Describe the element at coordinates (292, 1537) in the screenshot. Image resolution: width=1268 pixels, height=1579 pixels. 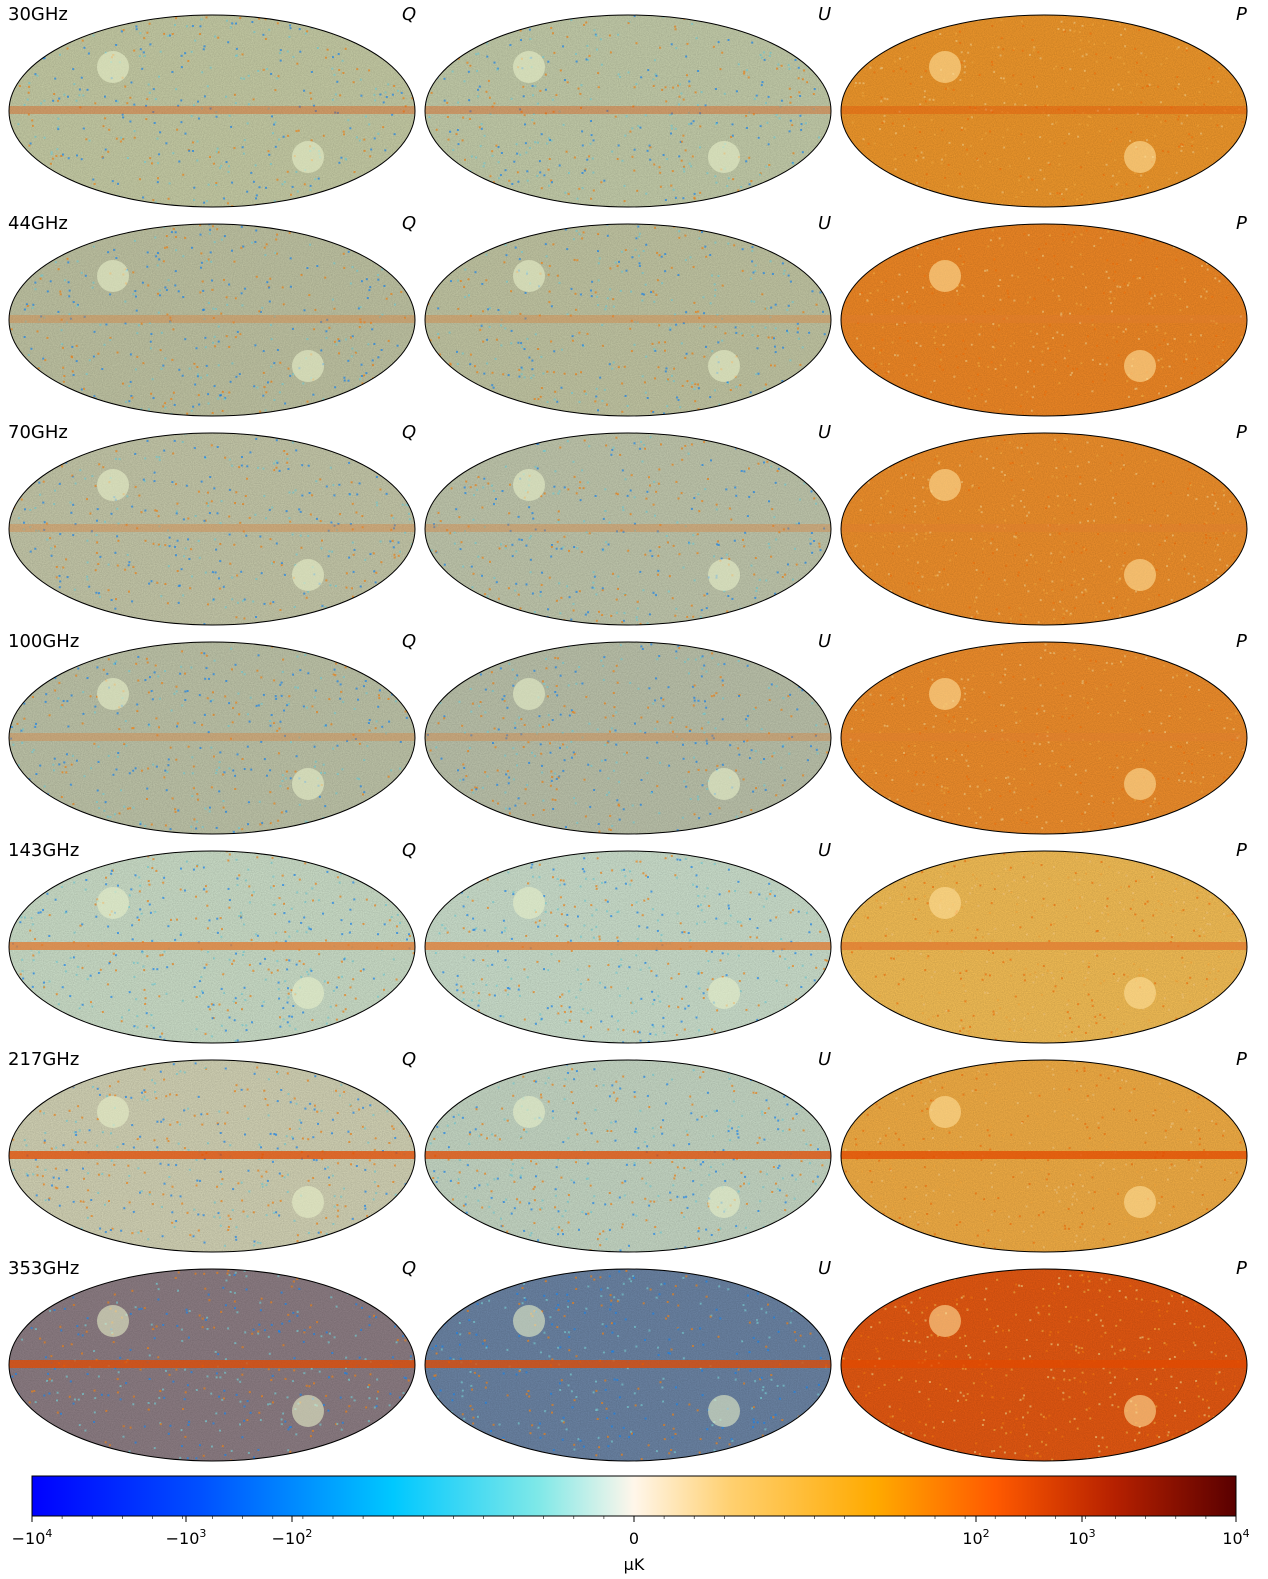
I see `colorbar-tick-label: −102` at that location.